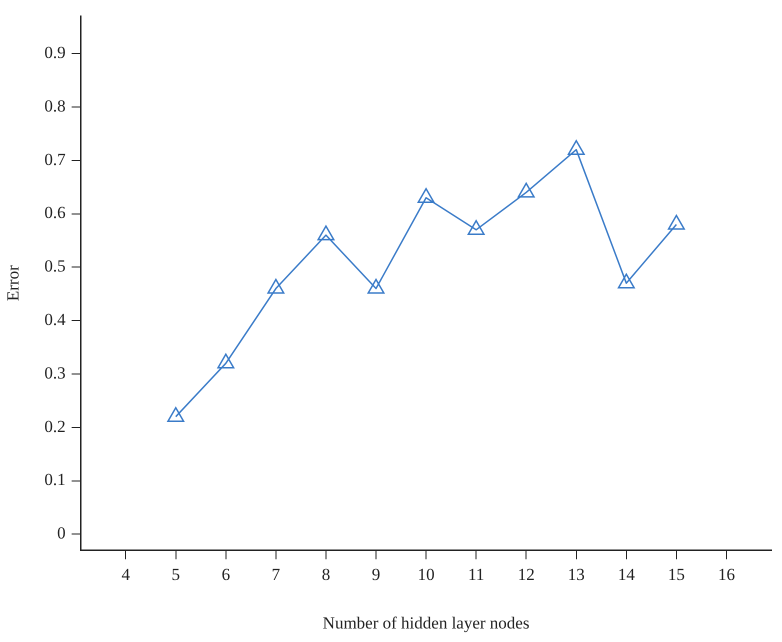  I want to click on y-tick-label: 0.2, so click(55, 426).